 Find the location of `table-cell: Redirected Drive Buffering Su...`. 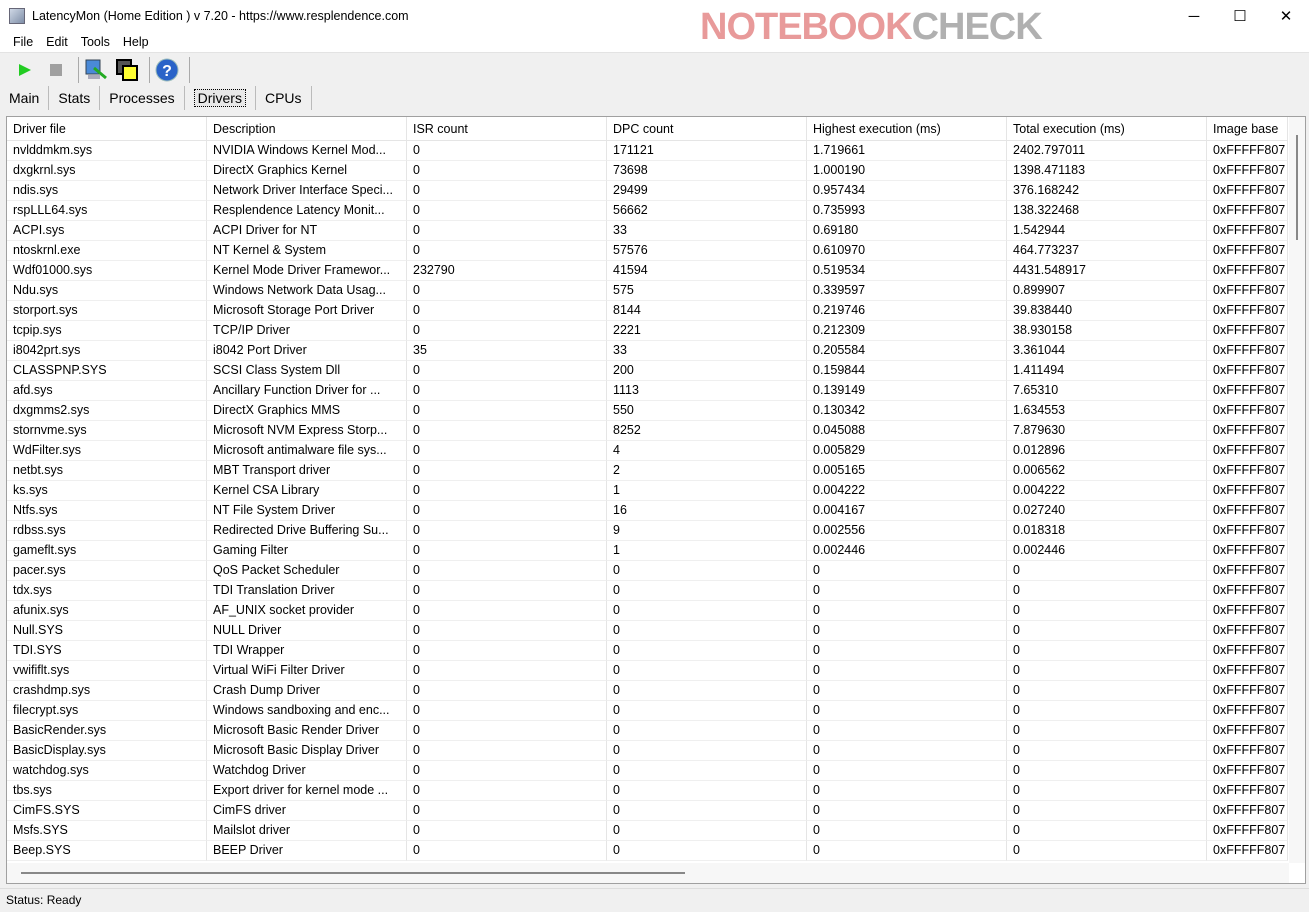

table-cell: Redirected Drive Buffering Su... is located at coordinates (307, 531).